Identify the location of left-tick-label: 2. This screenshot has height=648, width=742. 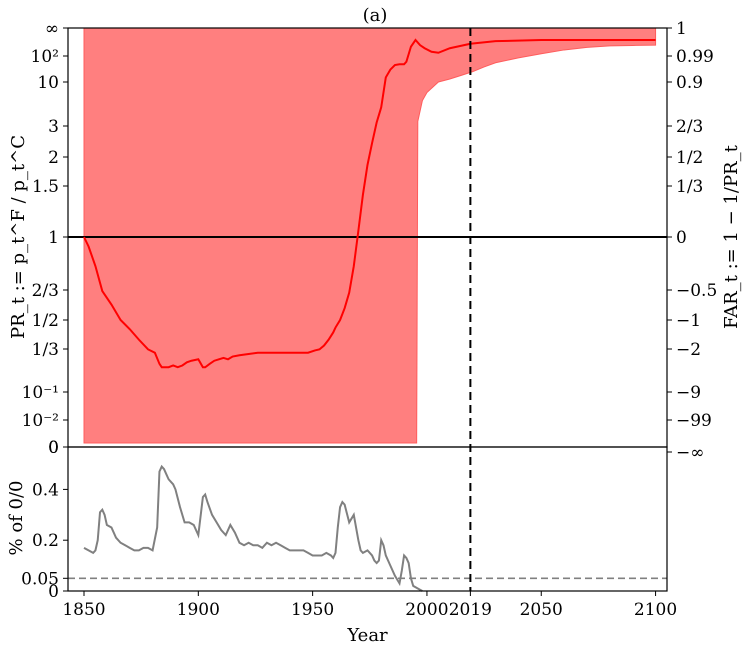
(53, 158).